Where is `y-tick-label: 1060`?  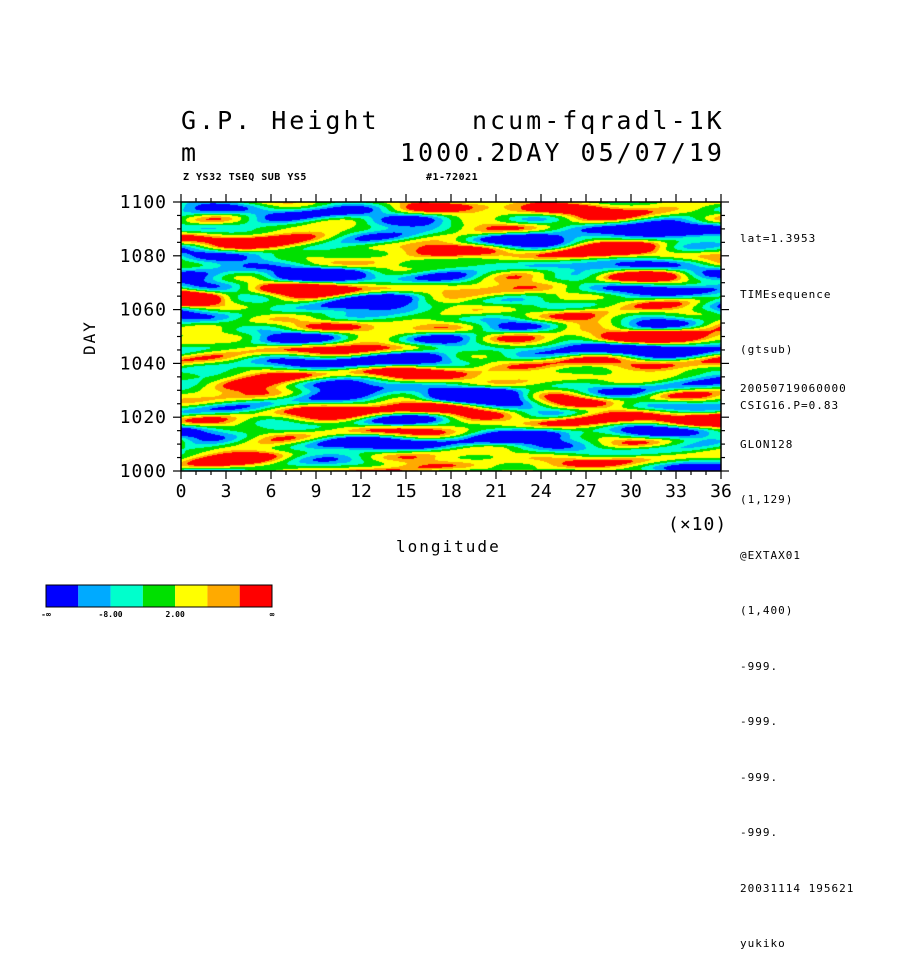
y-tick-label: 1060 is located at coordinates (143, 310).